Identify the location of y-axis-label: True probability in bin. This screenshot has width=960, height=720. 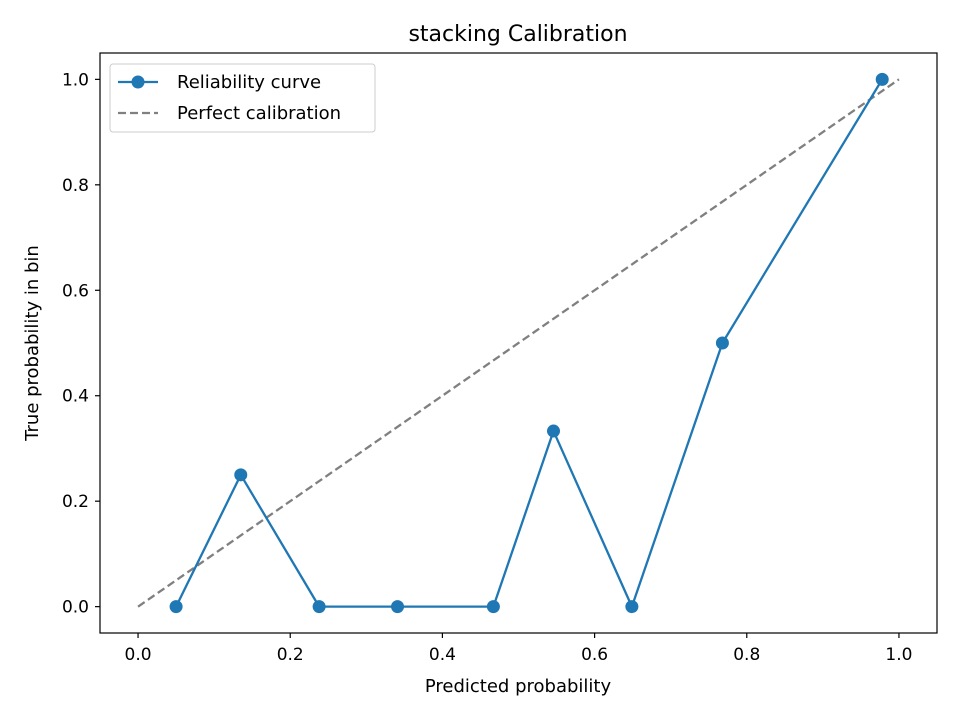
(32, 343).